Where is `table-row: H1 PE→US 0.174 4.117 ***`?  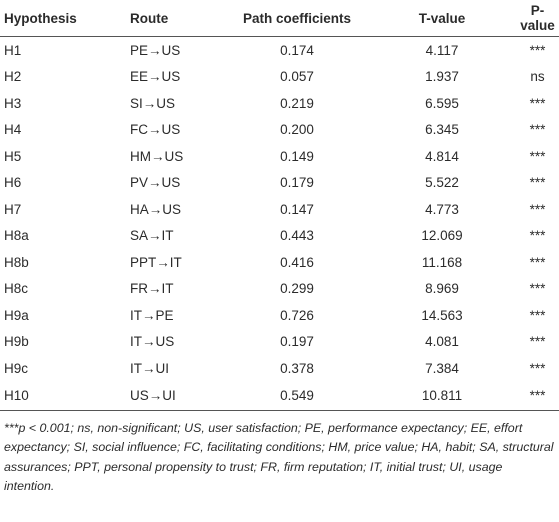 table-row: H1 PE→US 0.174 4.117 *** is located at coordinates (279, 50).